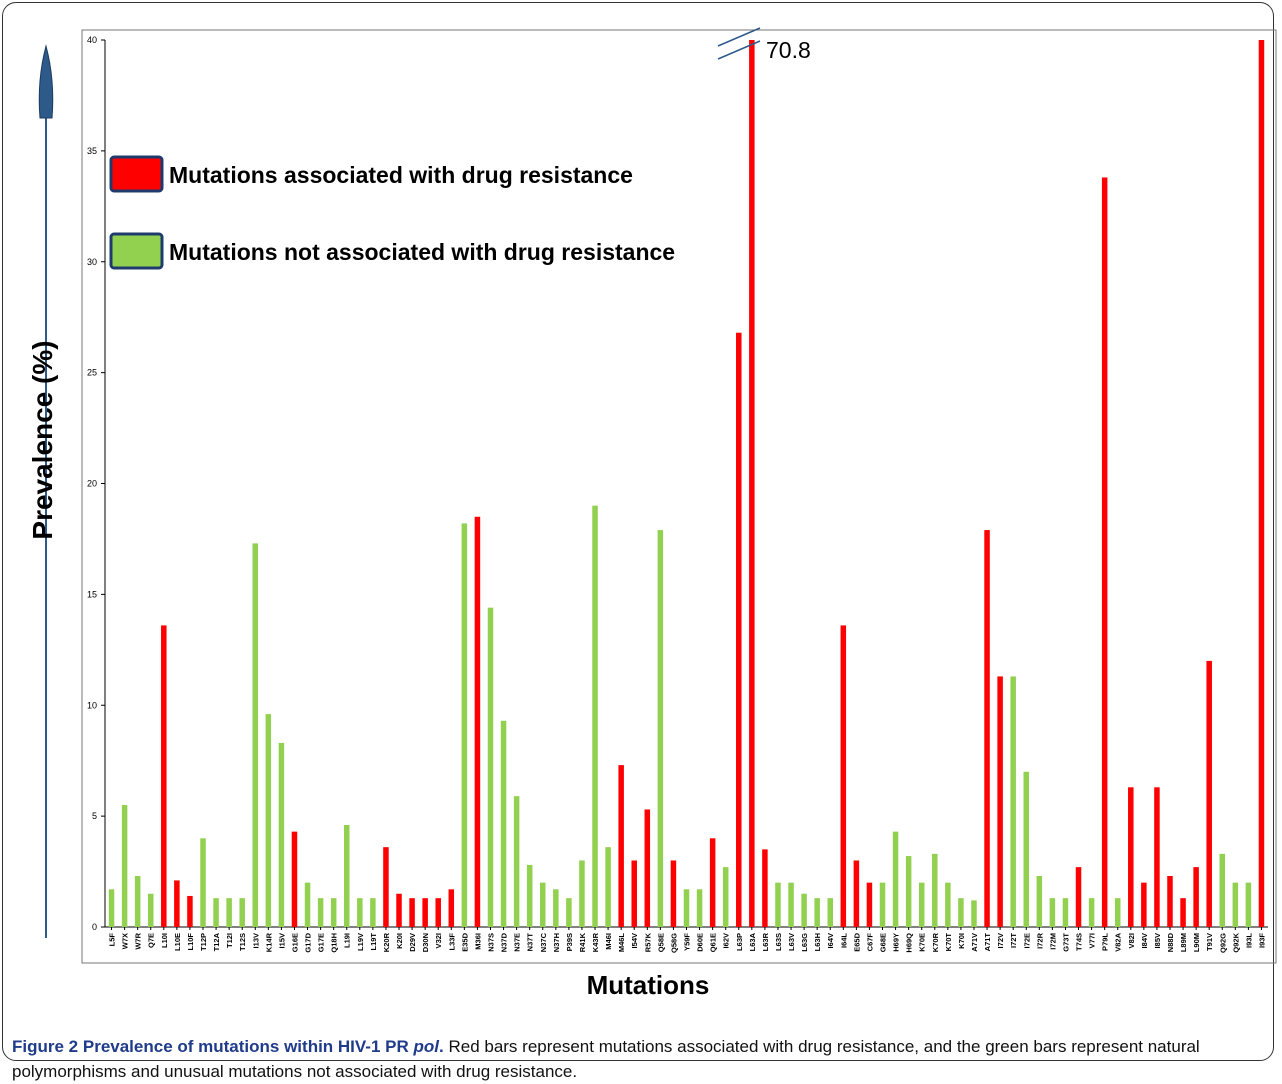 This screenshot has height=1084, width=1282. What do you see at coordinates (124, 866) in the screenshot?
I see `bar-w7x` at bounding box center [124, 866].